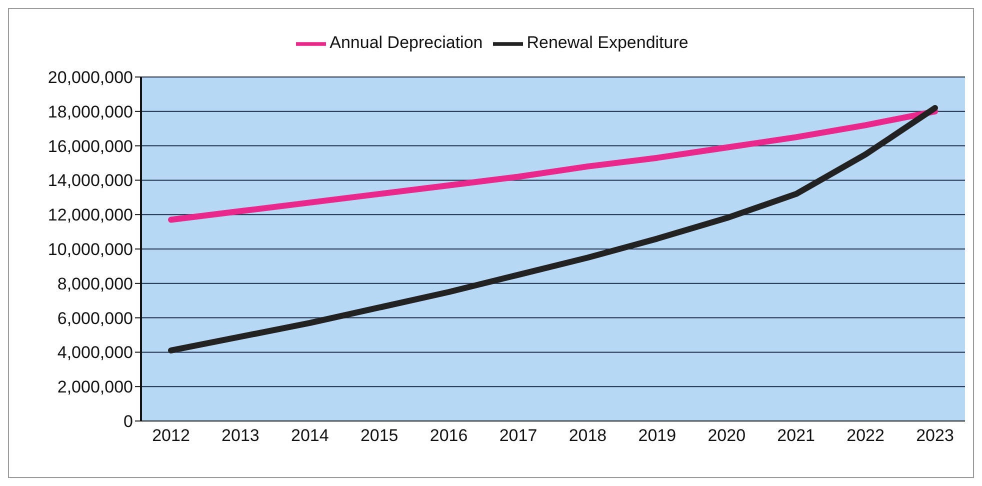 This screenshot has width=982, height=486. I want to click on y-tick-label: 6,000,000, so click(95, 318).